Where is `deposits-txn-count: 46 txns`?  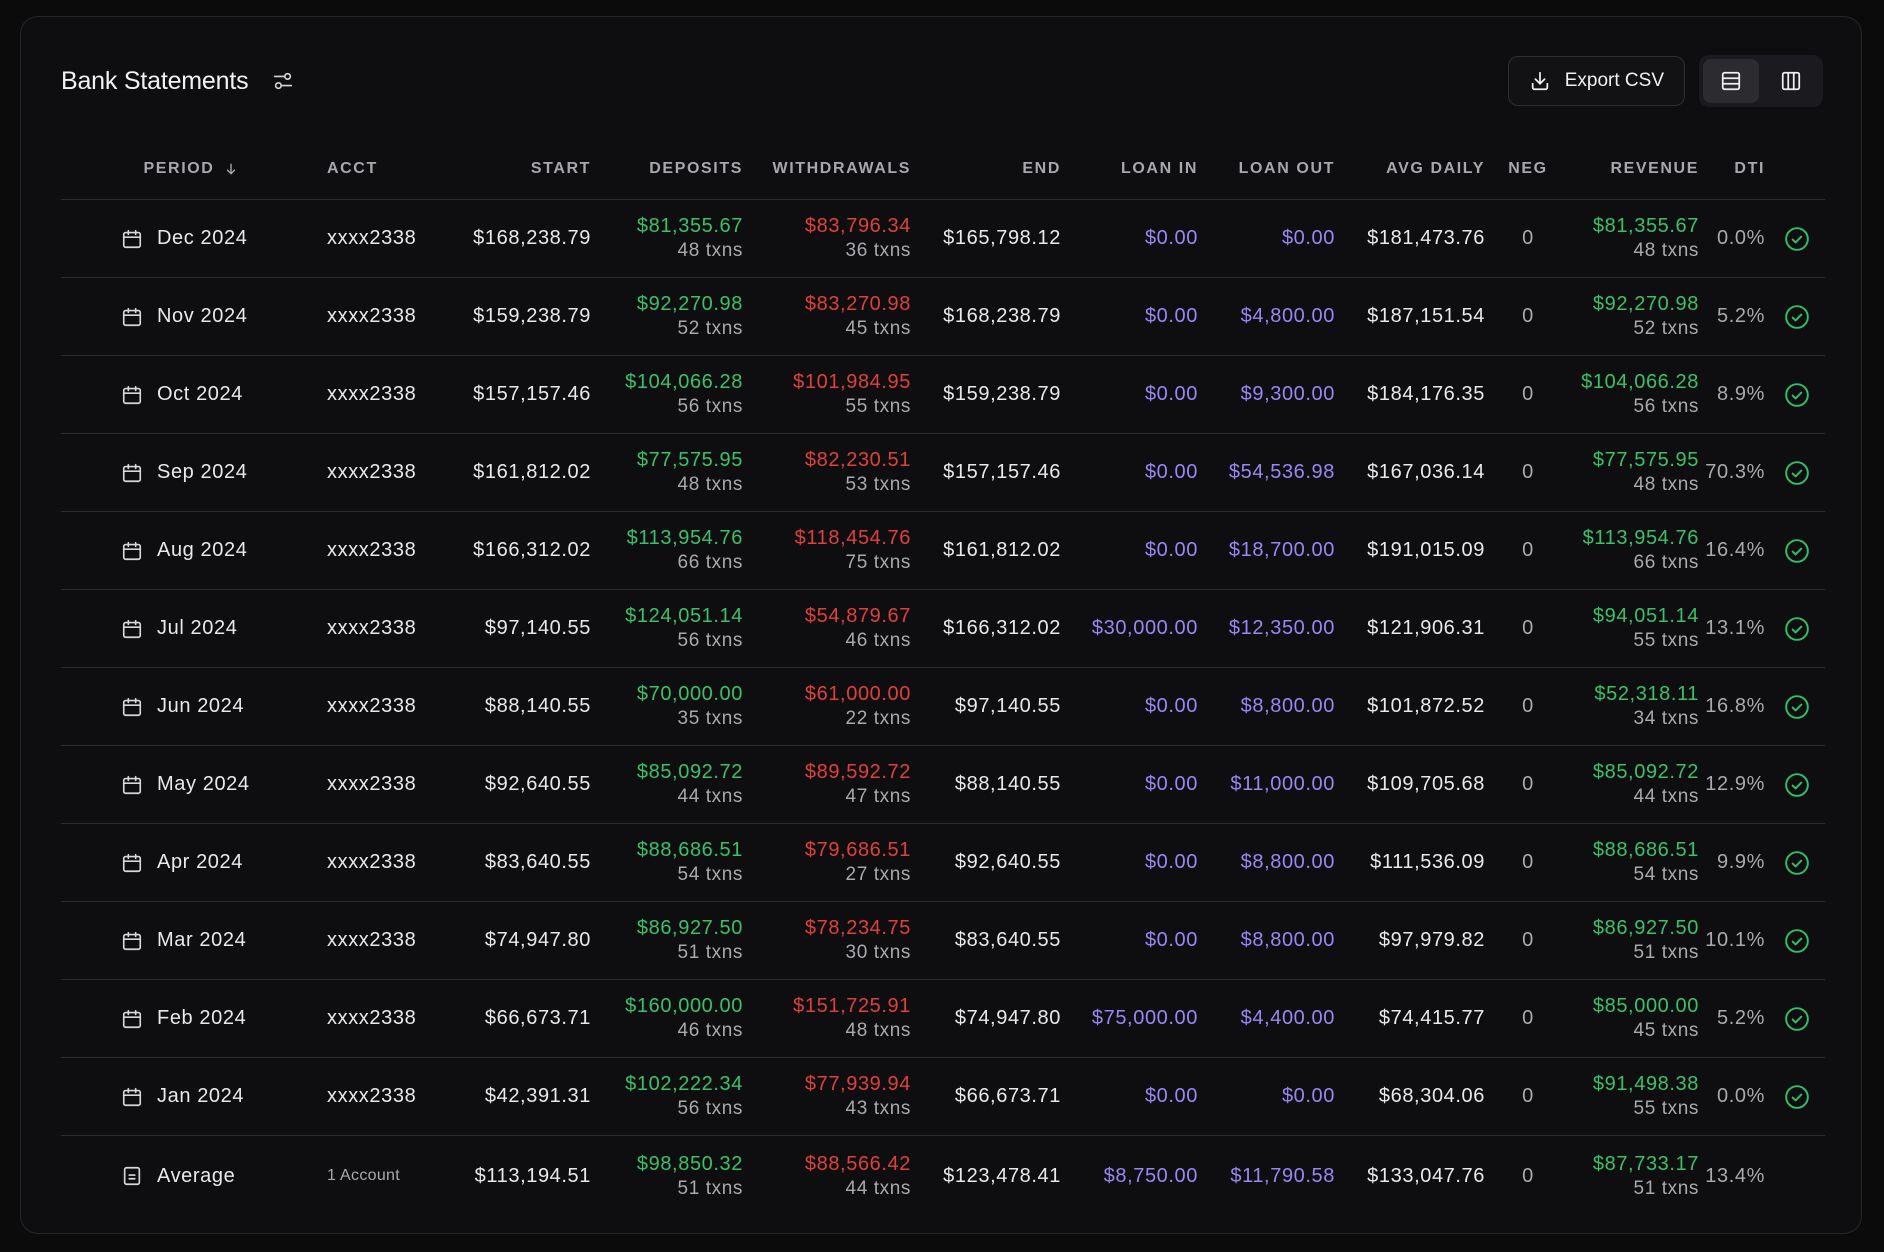 deposits-txn-count: 46 txns is located at coordinates (710, 1030).